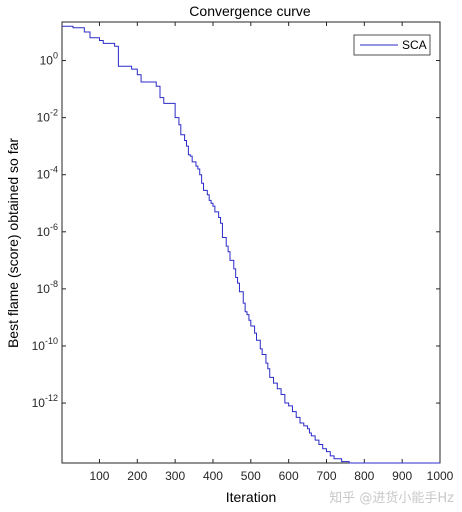  Describe the element at coordinates (175, 476) in the screenshot. I see `x-tick-label: 300` at that location.